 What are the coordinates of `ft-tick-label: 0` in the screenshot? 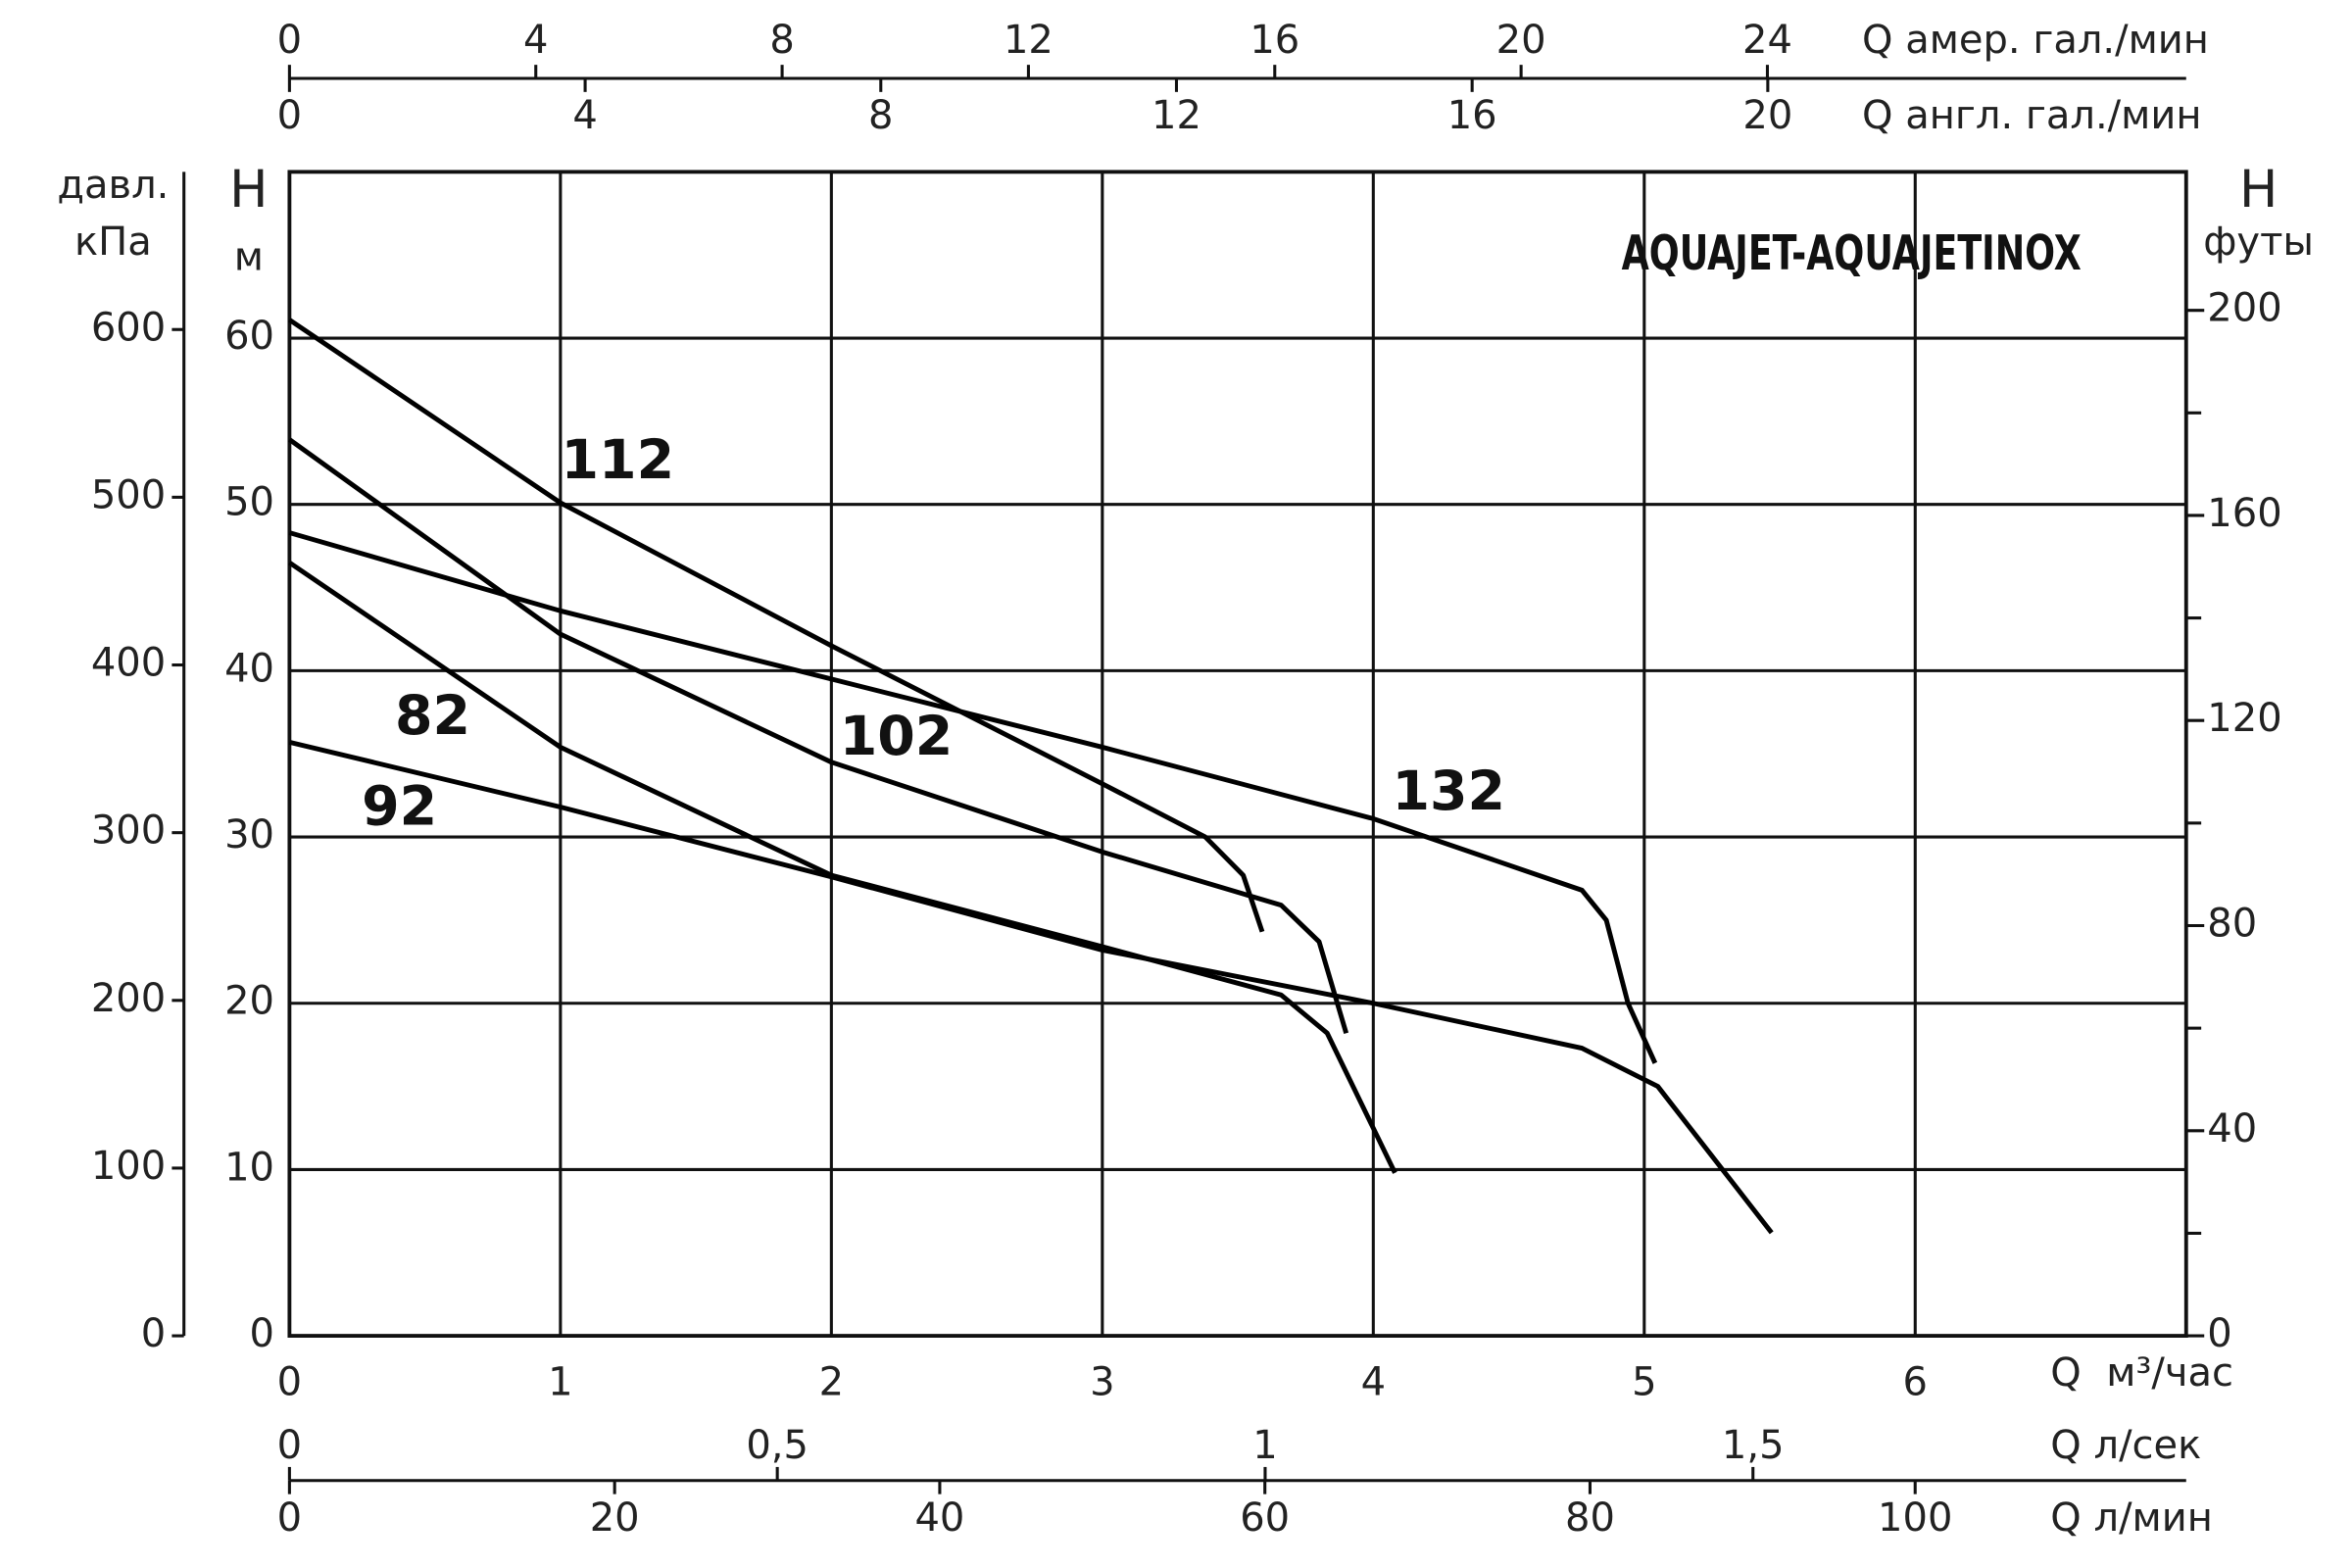 It's located at (2219, 1333).